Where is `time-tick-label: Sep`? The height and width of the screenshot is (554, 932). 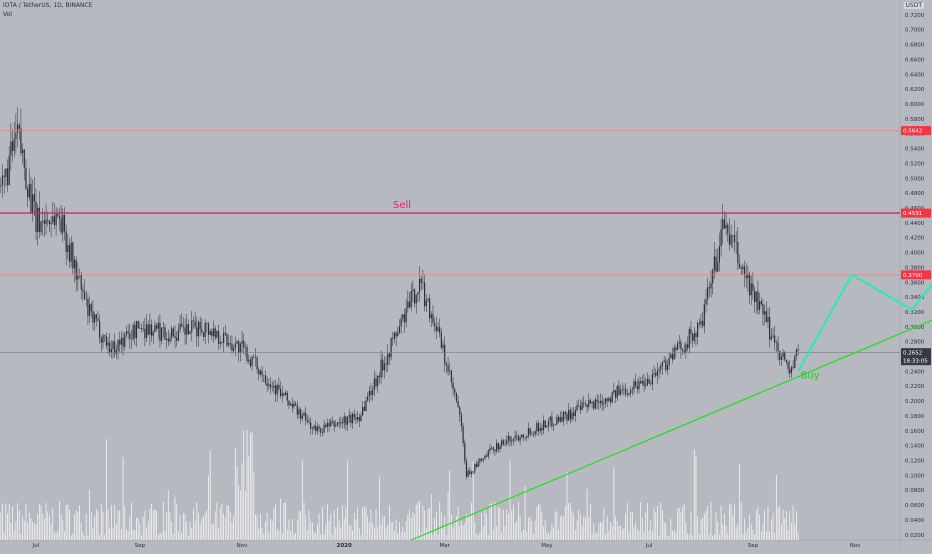
time-tick-label: Sep is located at coordinates (753, 546).